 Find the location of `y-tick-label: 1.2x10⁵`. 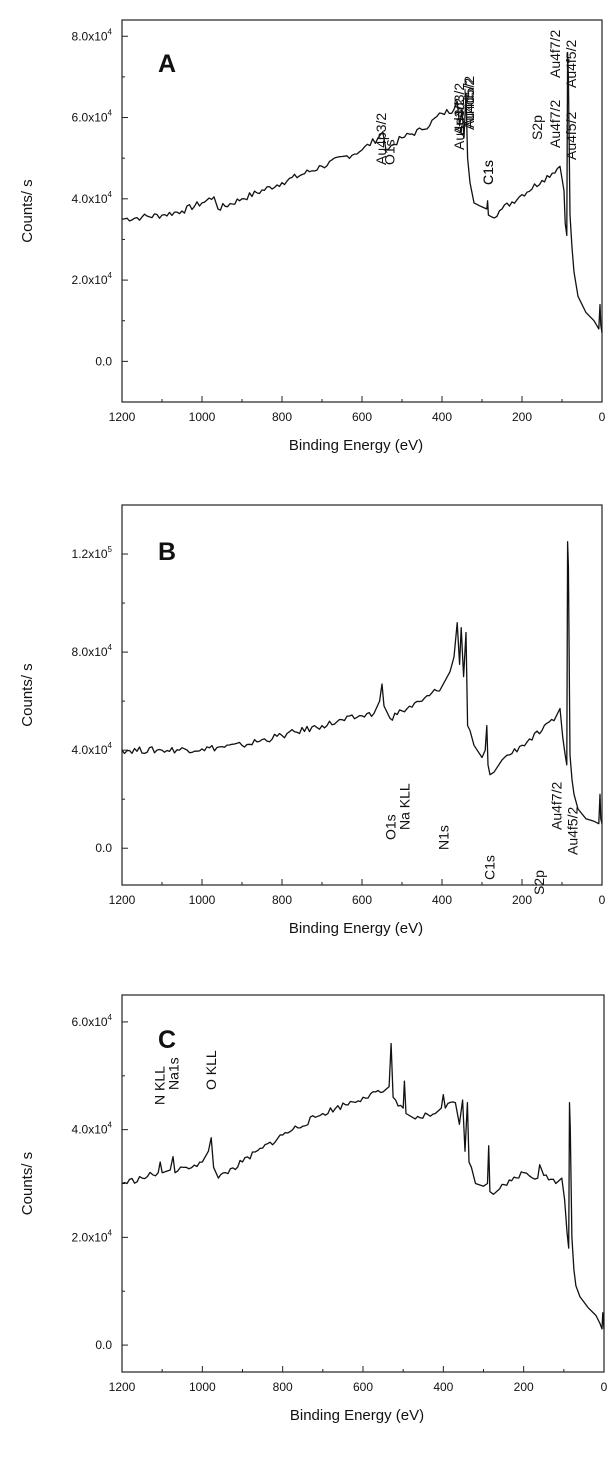

y-tick-label: 1.2x10⁵ is located at coordinates (92, 553).